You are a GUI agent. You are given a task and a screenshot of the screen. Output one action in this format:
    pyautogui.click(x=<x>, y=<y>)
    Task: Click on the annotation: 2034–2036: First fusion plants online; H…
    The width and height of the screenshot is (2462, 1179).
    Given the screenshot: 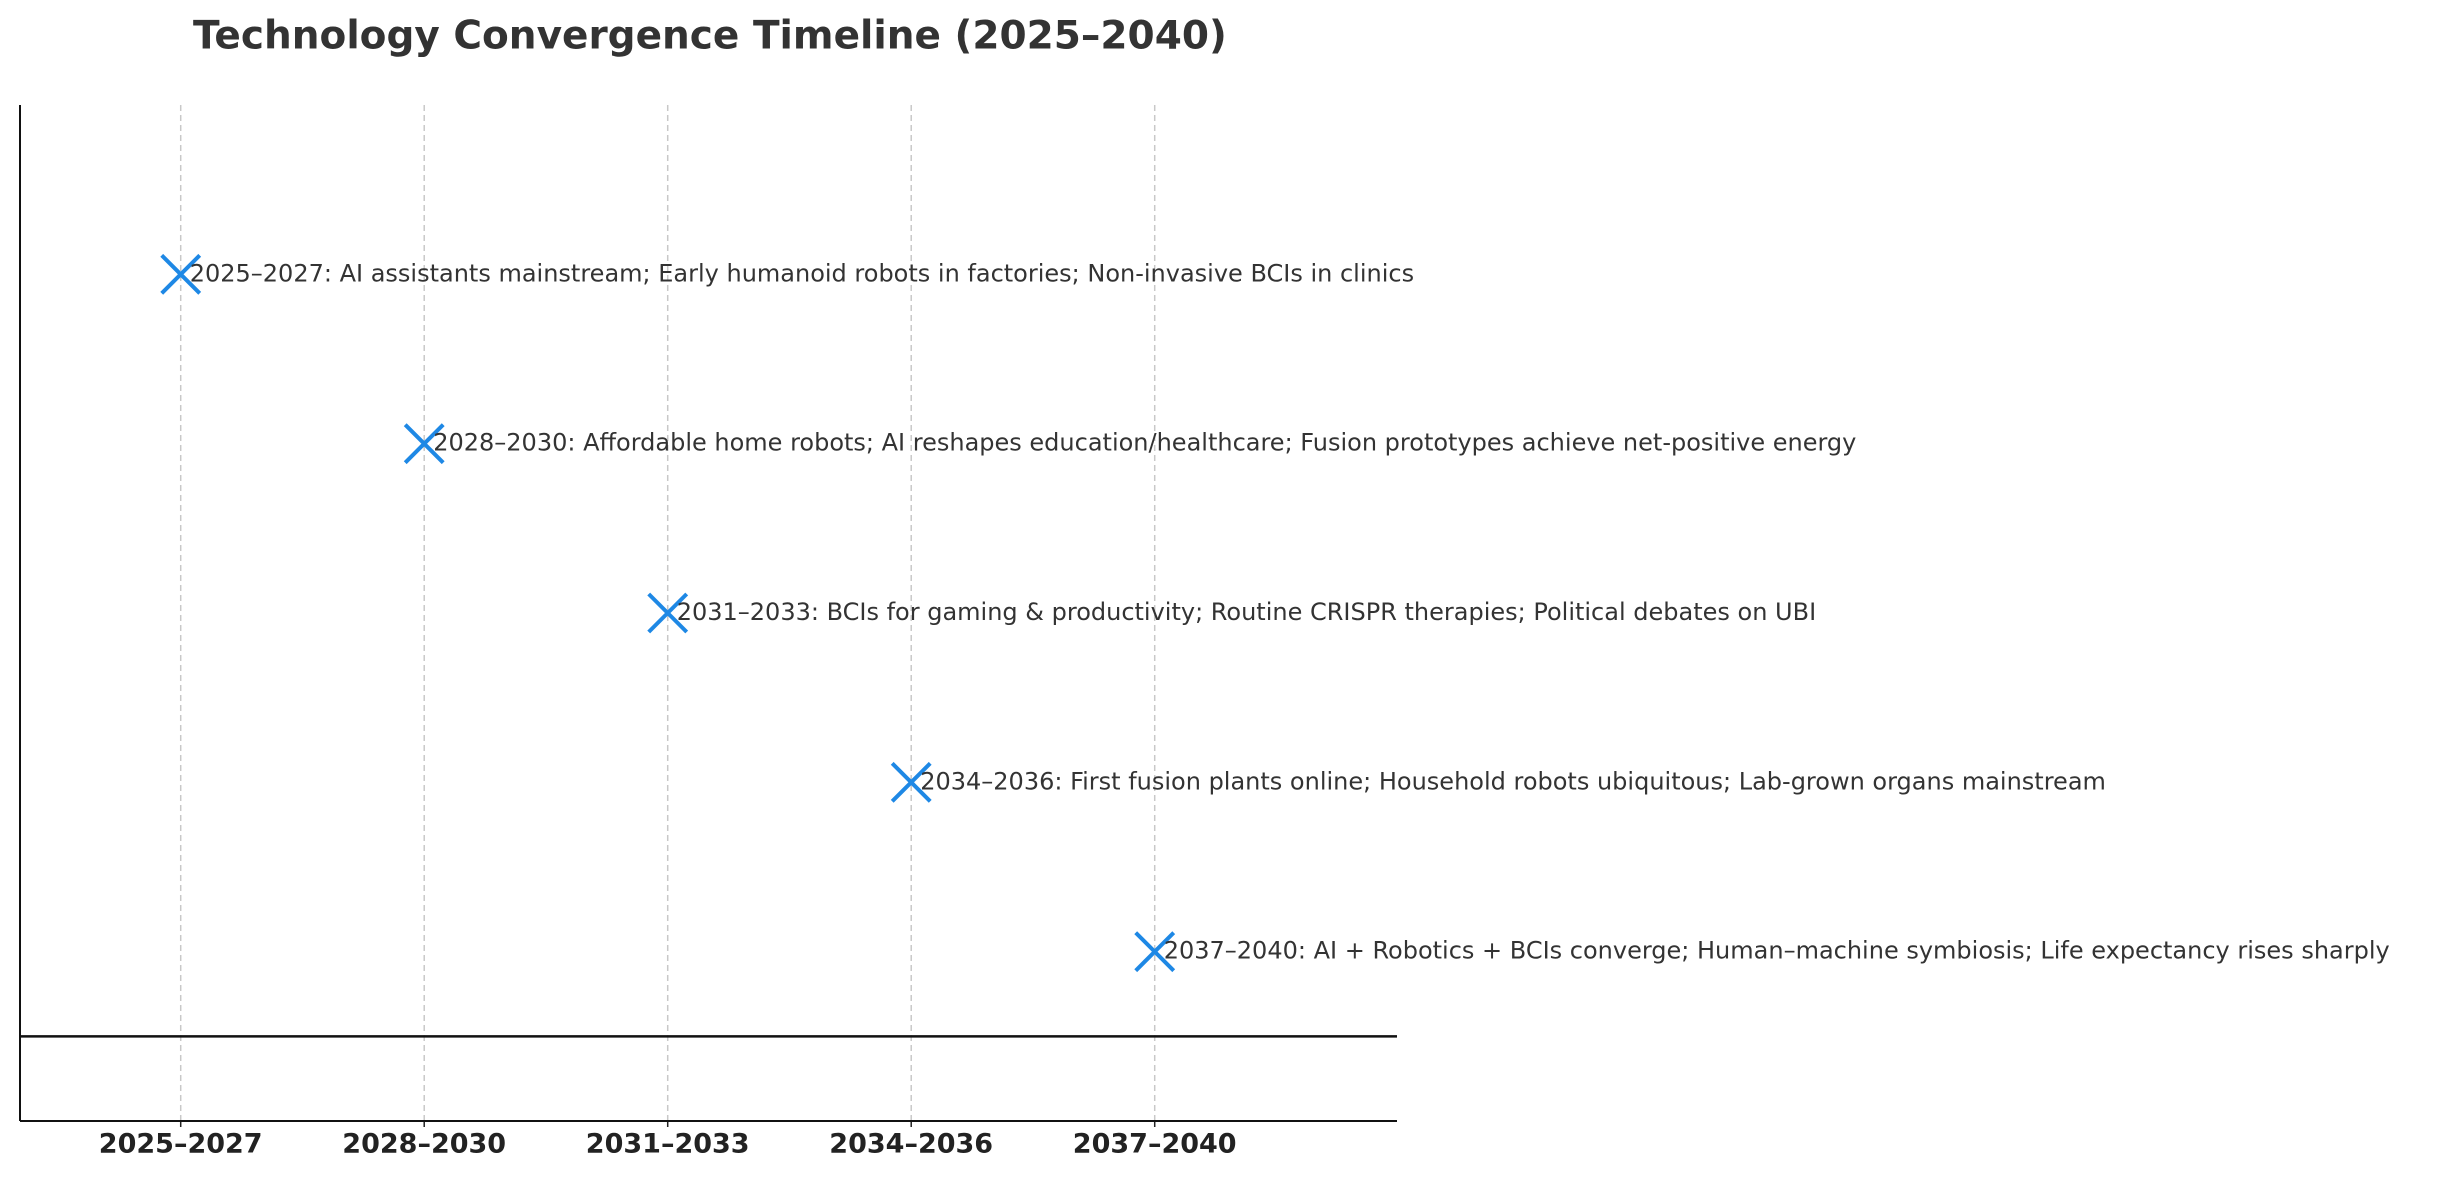 What is the action you would take?
    pyautogui.click(x=1513, y=781)
    